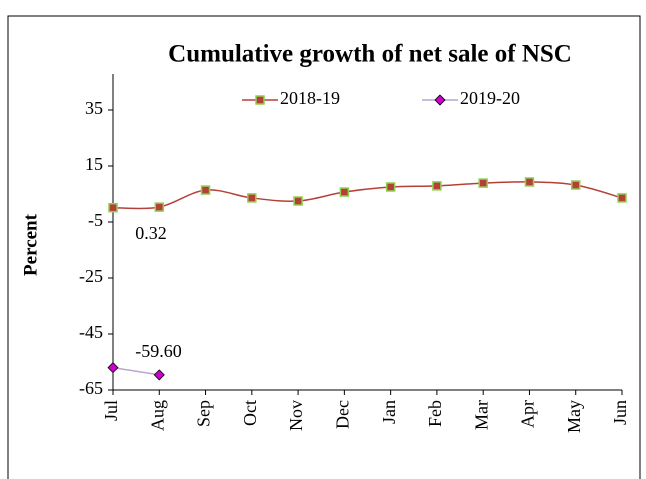  Describe the element at coordinates (91, 332) in the screenshot. I see `y-tick-label: -45` at that location.